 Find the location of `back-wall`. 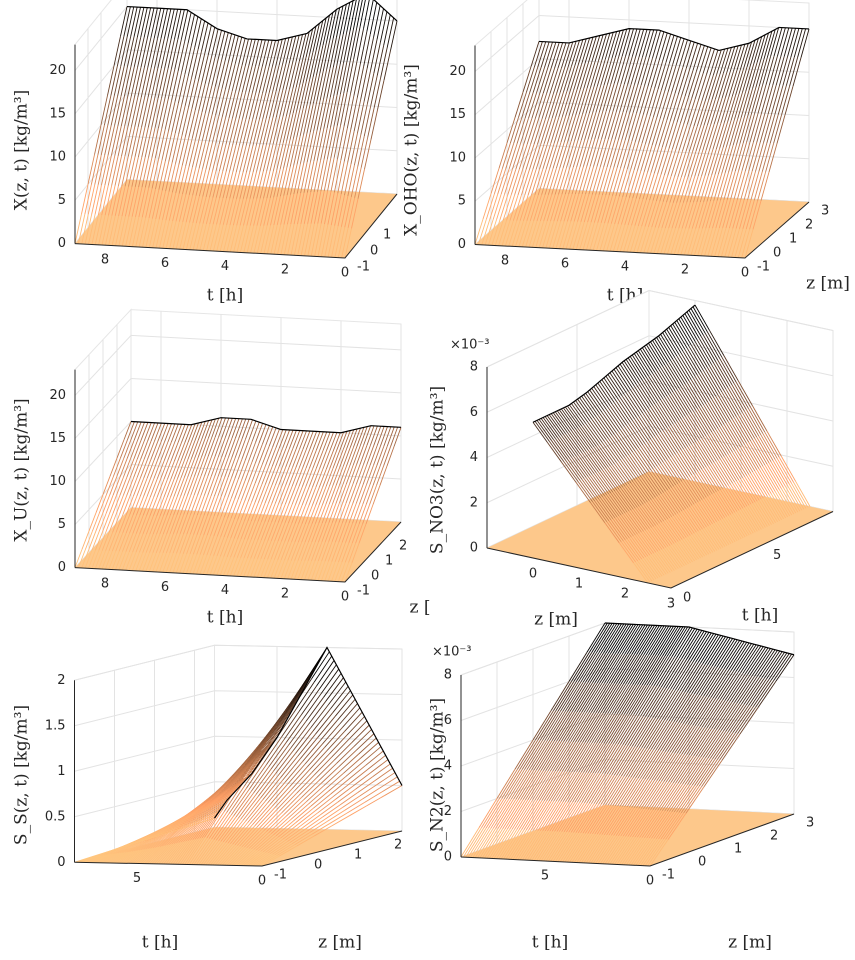

back-wall is located at coordinates (266, 416).